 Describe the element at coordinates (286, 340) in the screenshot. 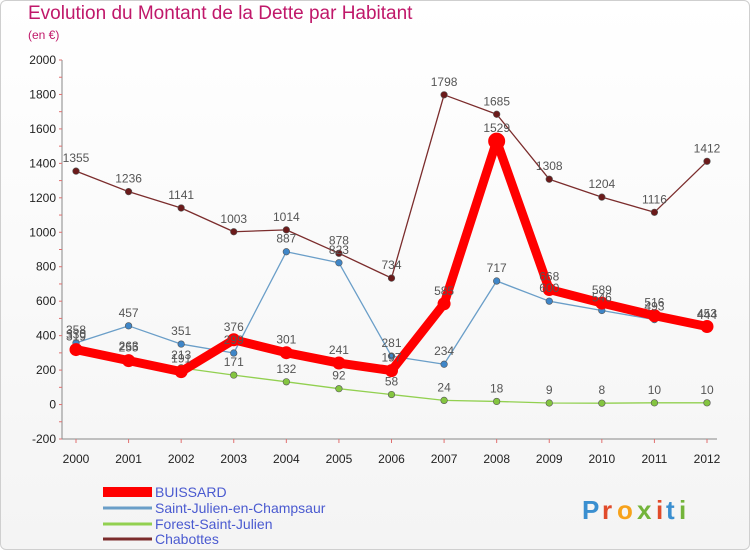

I see `data-label: 301` at that location.